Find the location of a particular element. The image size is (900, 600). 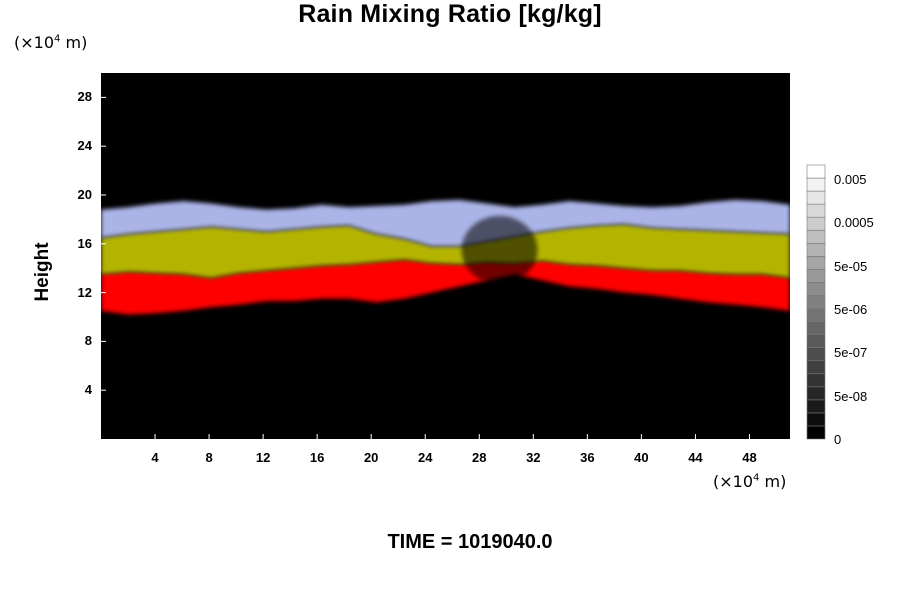

colorbar-label: 0.0005 is located at coordinates (854, 223).